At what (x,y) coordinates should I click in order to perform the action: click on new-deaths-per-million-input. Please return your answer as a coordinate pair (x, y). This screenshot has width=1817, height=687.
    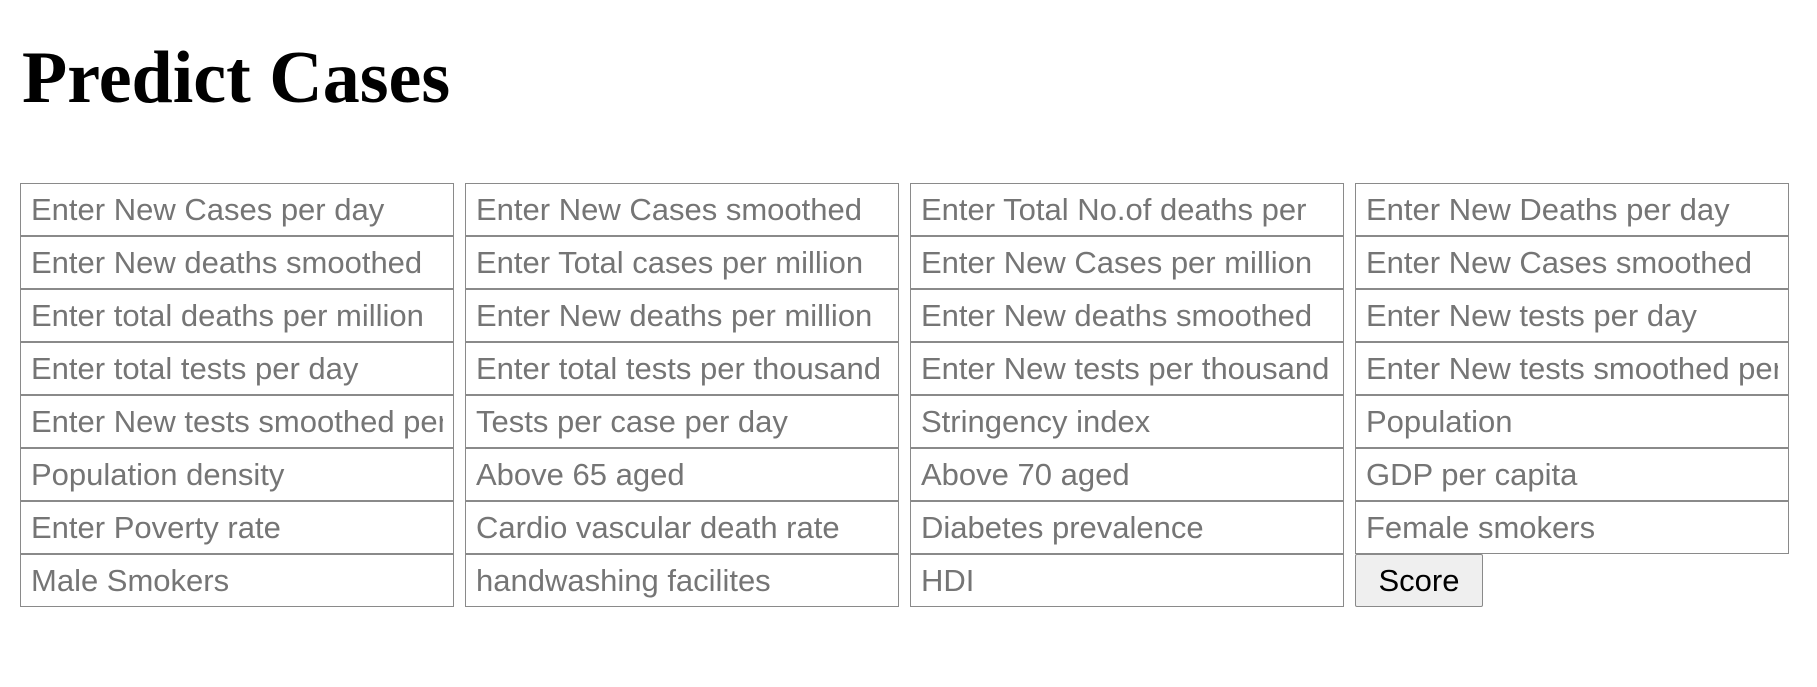
    Looking at the image, I should click on (682, 315).